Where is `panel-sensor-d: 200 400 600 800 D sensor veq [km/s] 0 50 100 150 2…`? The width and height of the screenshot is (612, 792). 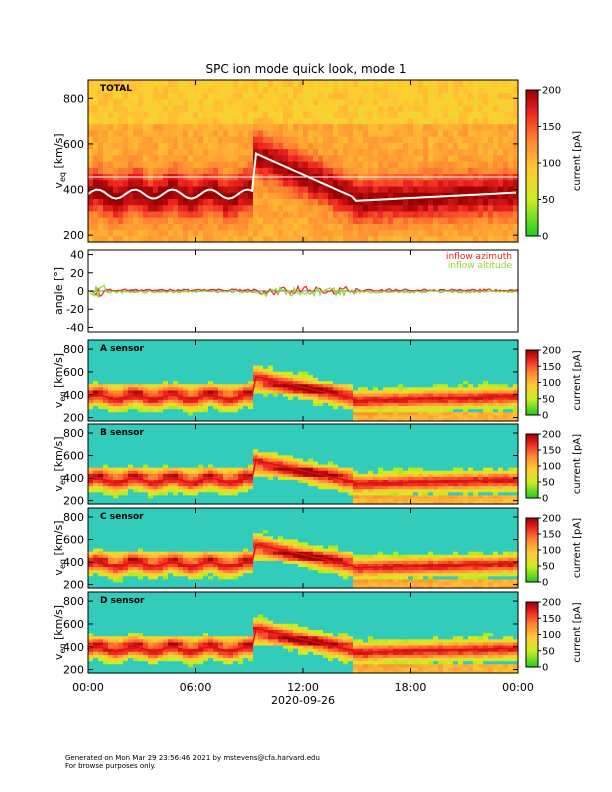
panel-sensor-d: 200 400 600 800 D sensor veq [km/s] 0 50 100 150 2… is located at coordinates (317, 634).